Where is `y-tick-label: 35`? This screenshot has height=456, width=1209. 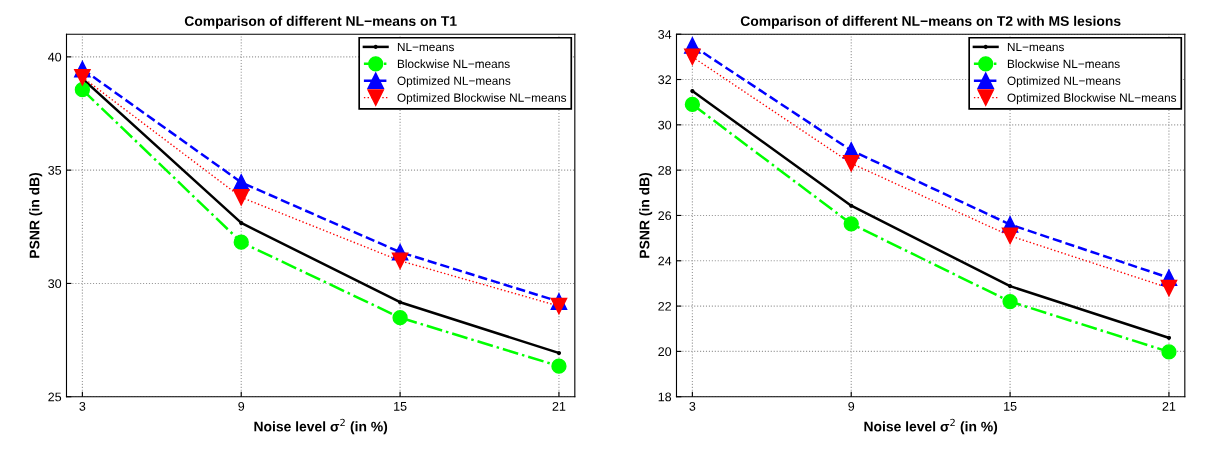 y-tick-label: 35 is located at coordinates (55, 170).